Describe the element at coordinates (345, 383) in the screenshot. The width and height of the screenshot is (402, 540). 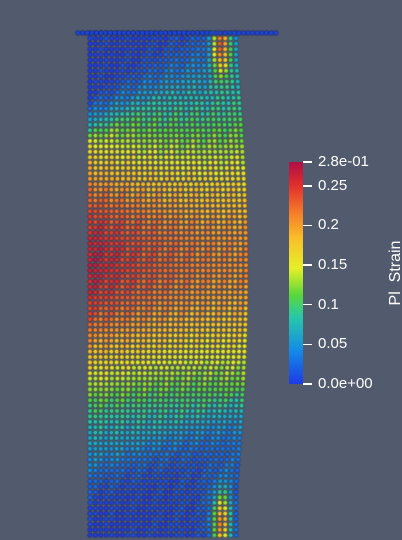
I see `colorbar-tick-label: 0.0e+00` at that location.